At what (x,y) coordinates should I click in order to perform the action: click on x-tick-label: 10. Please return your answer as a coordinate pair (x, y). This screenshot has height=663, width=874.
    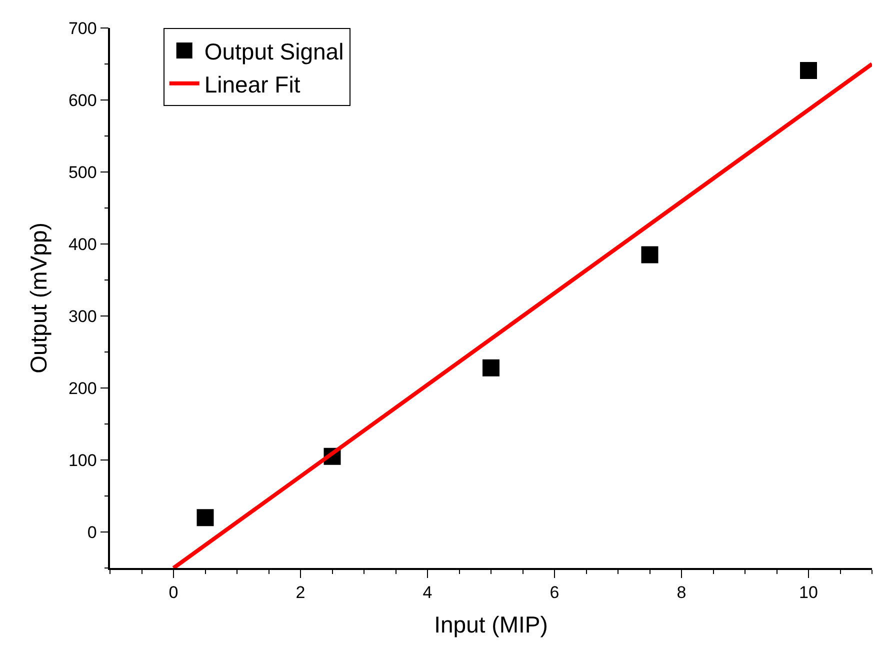
    Looking at the image, I should click on (808, 592).